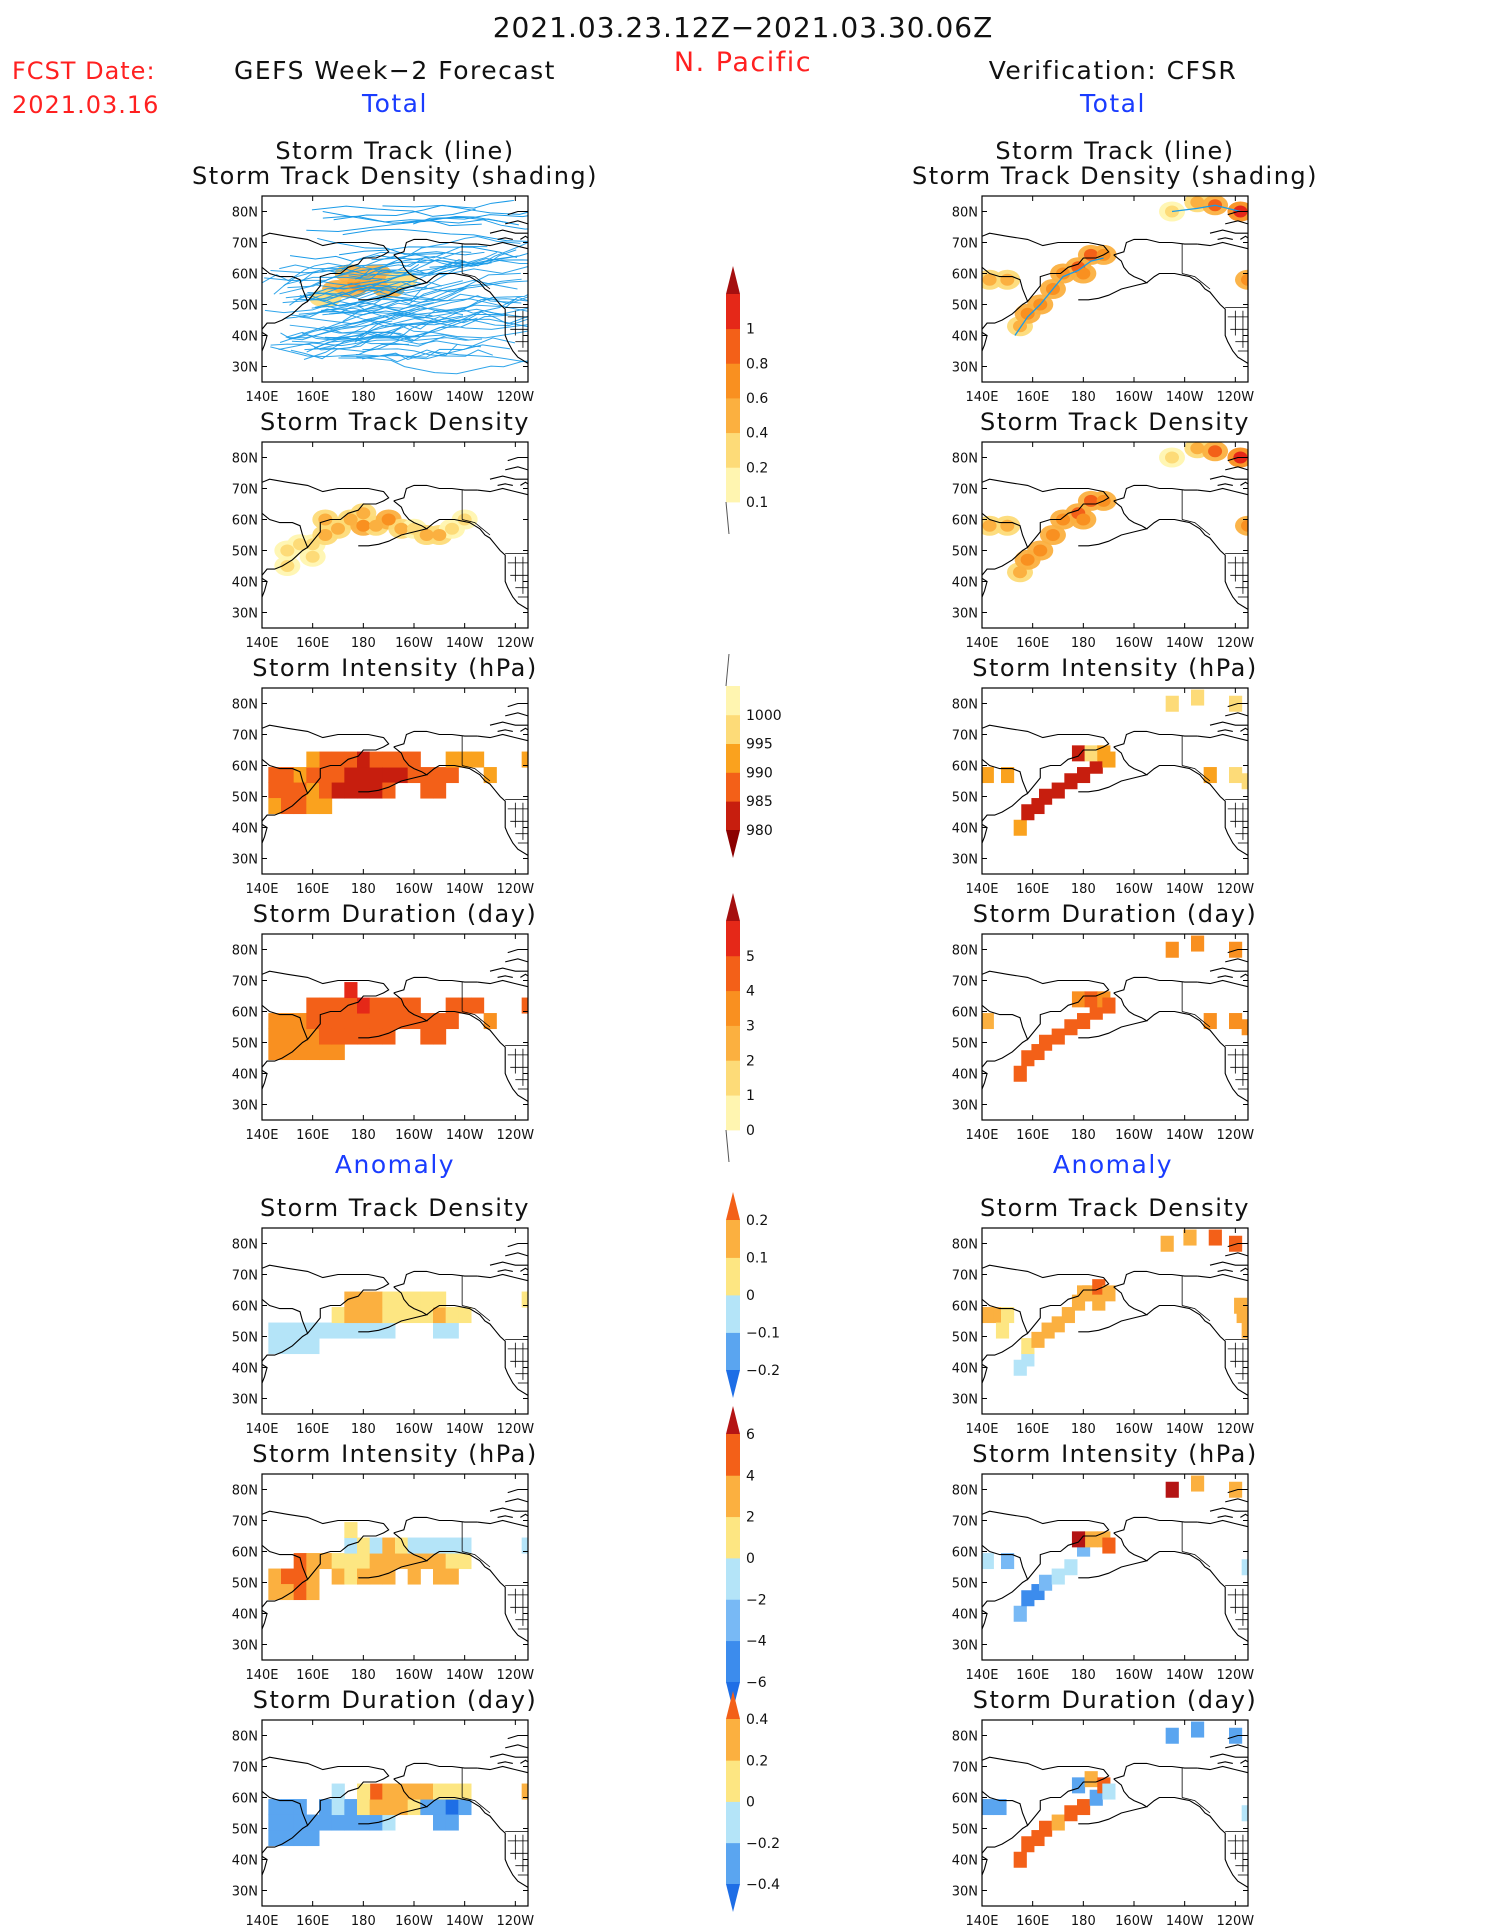 The height and width of the screenshot is (1929, 1487). I want to click on right-anomaly-label: Anomaly, so click(1113, 1164).